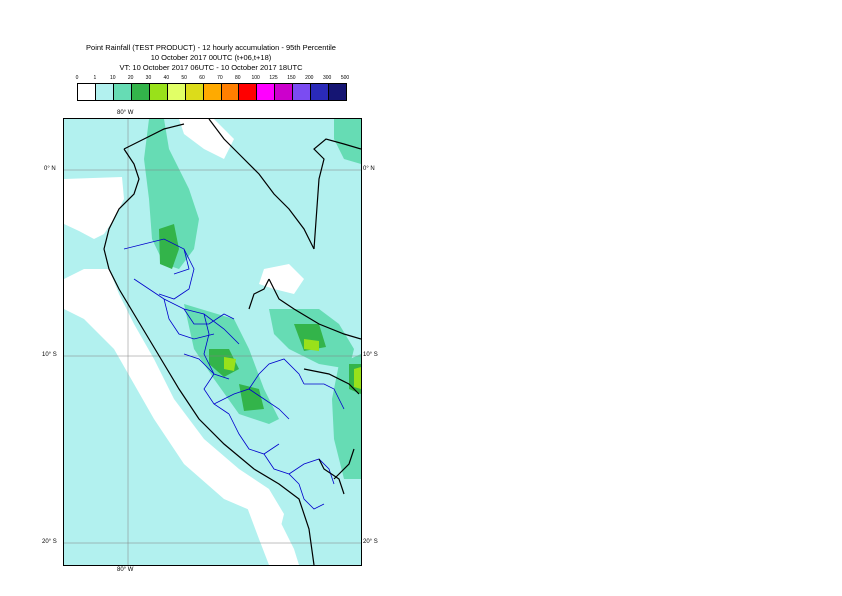  Describe the element at coordinates (206, 139) in the screenshot. I see `dry-land-north` at that location.